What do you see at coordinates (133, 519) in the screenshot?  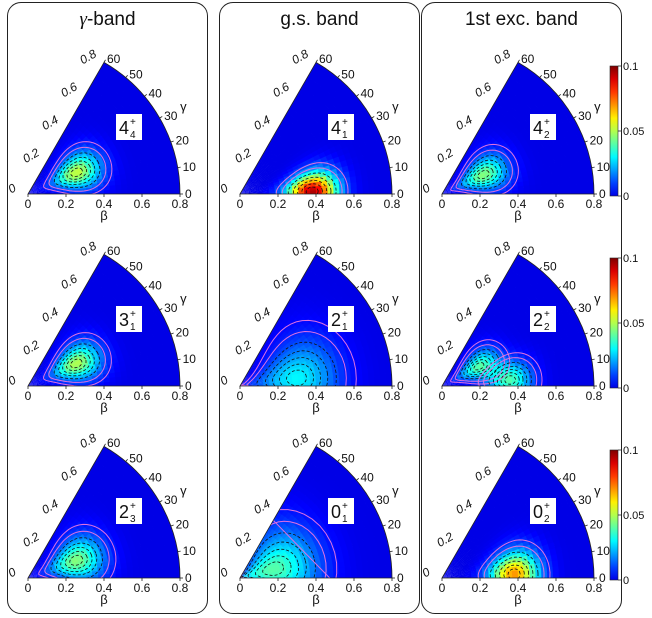 I see `state-label-subscript: 3` at bounding box center [133, 519].